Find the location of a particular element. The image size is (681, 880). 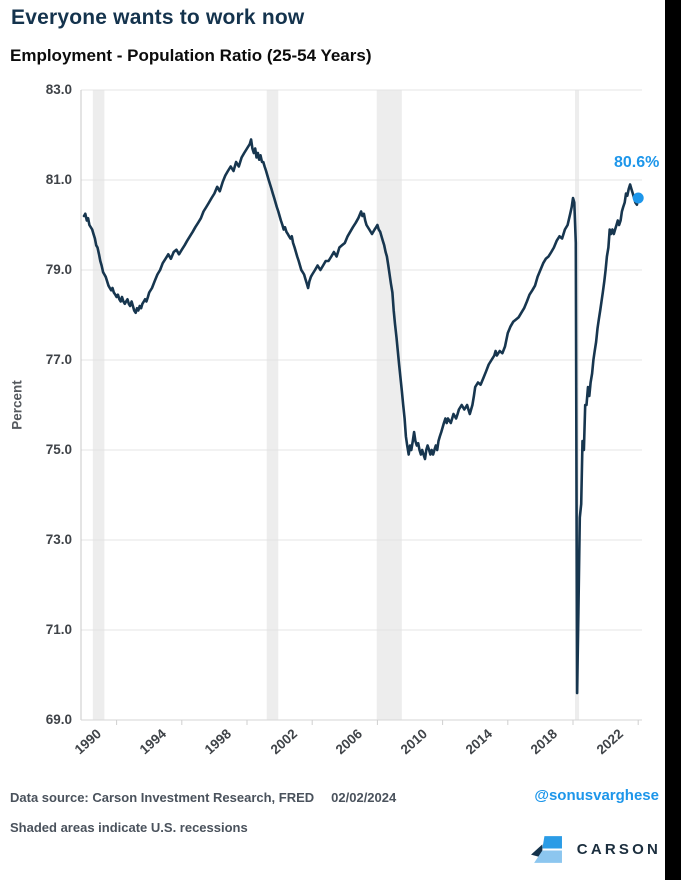

recession-note: Shaded areas indicate U.S. recessions is located at coordinates (129, 827).